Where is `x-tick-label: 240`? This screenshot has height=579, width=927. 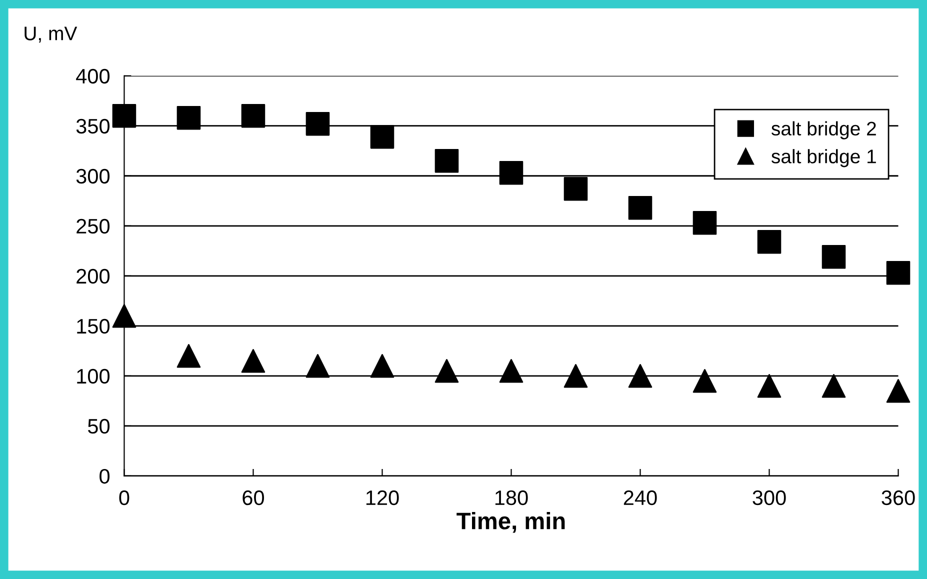 x-tick-label: 240 is located at coordinates (640, 498).